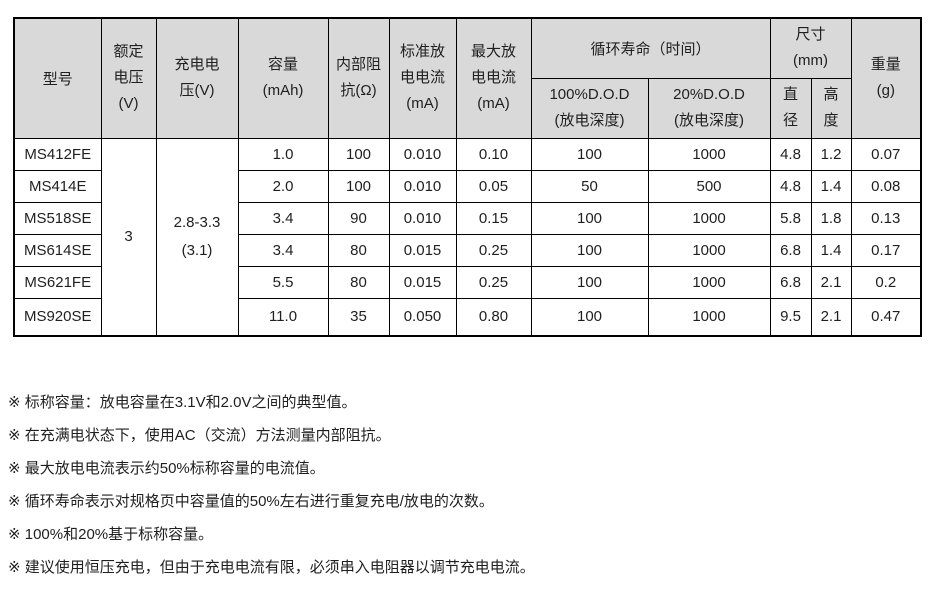 The image size is (942, 590). What do you see at coordinates (57, 78) in the screenshot?
I see `col-header-model: 型号` at bounding box center [57, 78].